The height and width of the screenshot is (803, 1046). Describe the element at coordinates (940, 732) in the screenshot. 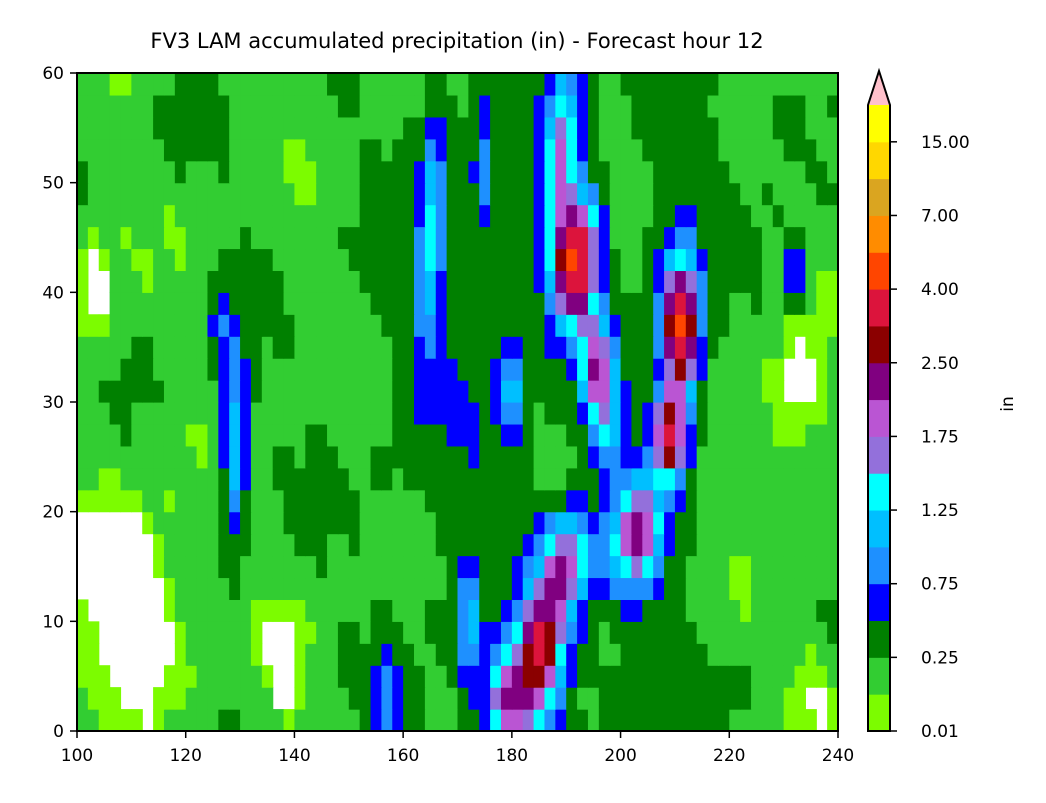

I see `colorbar-tick-label-0: 0.01` at that location.